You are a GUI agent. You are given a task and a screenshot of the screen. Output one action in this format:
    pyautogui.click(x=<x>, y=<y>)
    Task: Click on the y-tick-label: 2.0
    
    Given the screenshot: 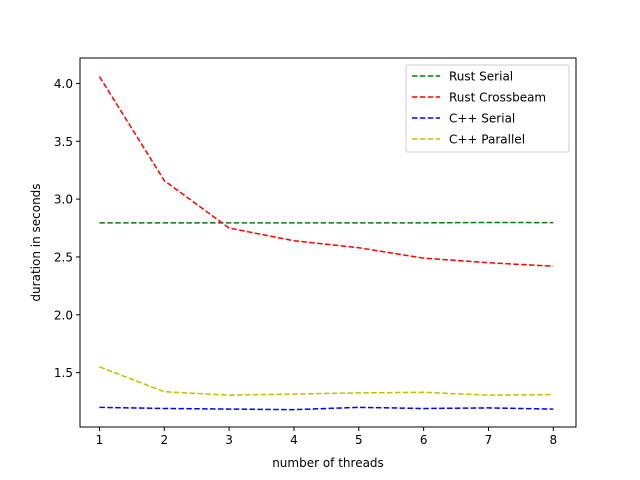 What is the action you would take?
    pyautogui.click(x=63, y=315)
    